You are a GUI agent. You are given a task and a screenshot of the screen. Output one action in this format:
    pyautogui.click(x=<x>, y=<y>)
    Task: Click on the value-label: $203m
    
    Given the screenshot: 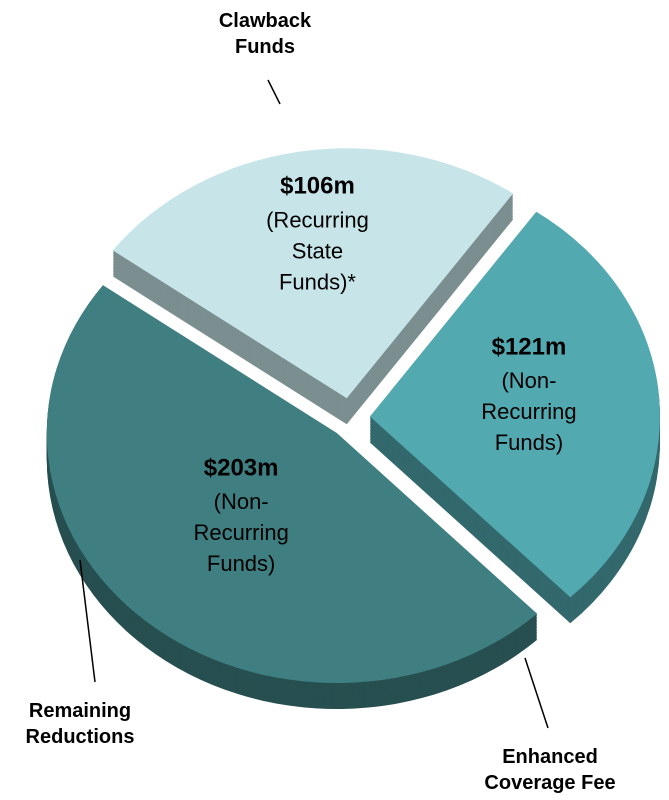 What is the action you would take?
    pyautogui.click(x=241, y=467)
    